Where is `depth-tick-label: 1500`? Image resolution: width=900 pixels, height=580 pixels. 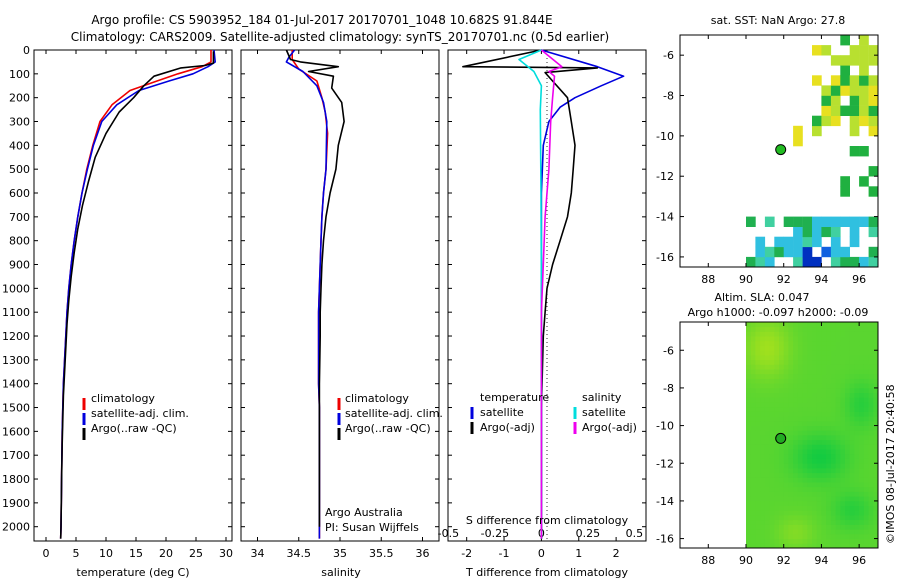
depth-tick-label: 1500 is located at coordinates (16, 408).